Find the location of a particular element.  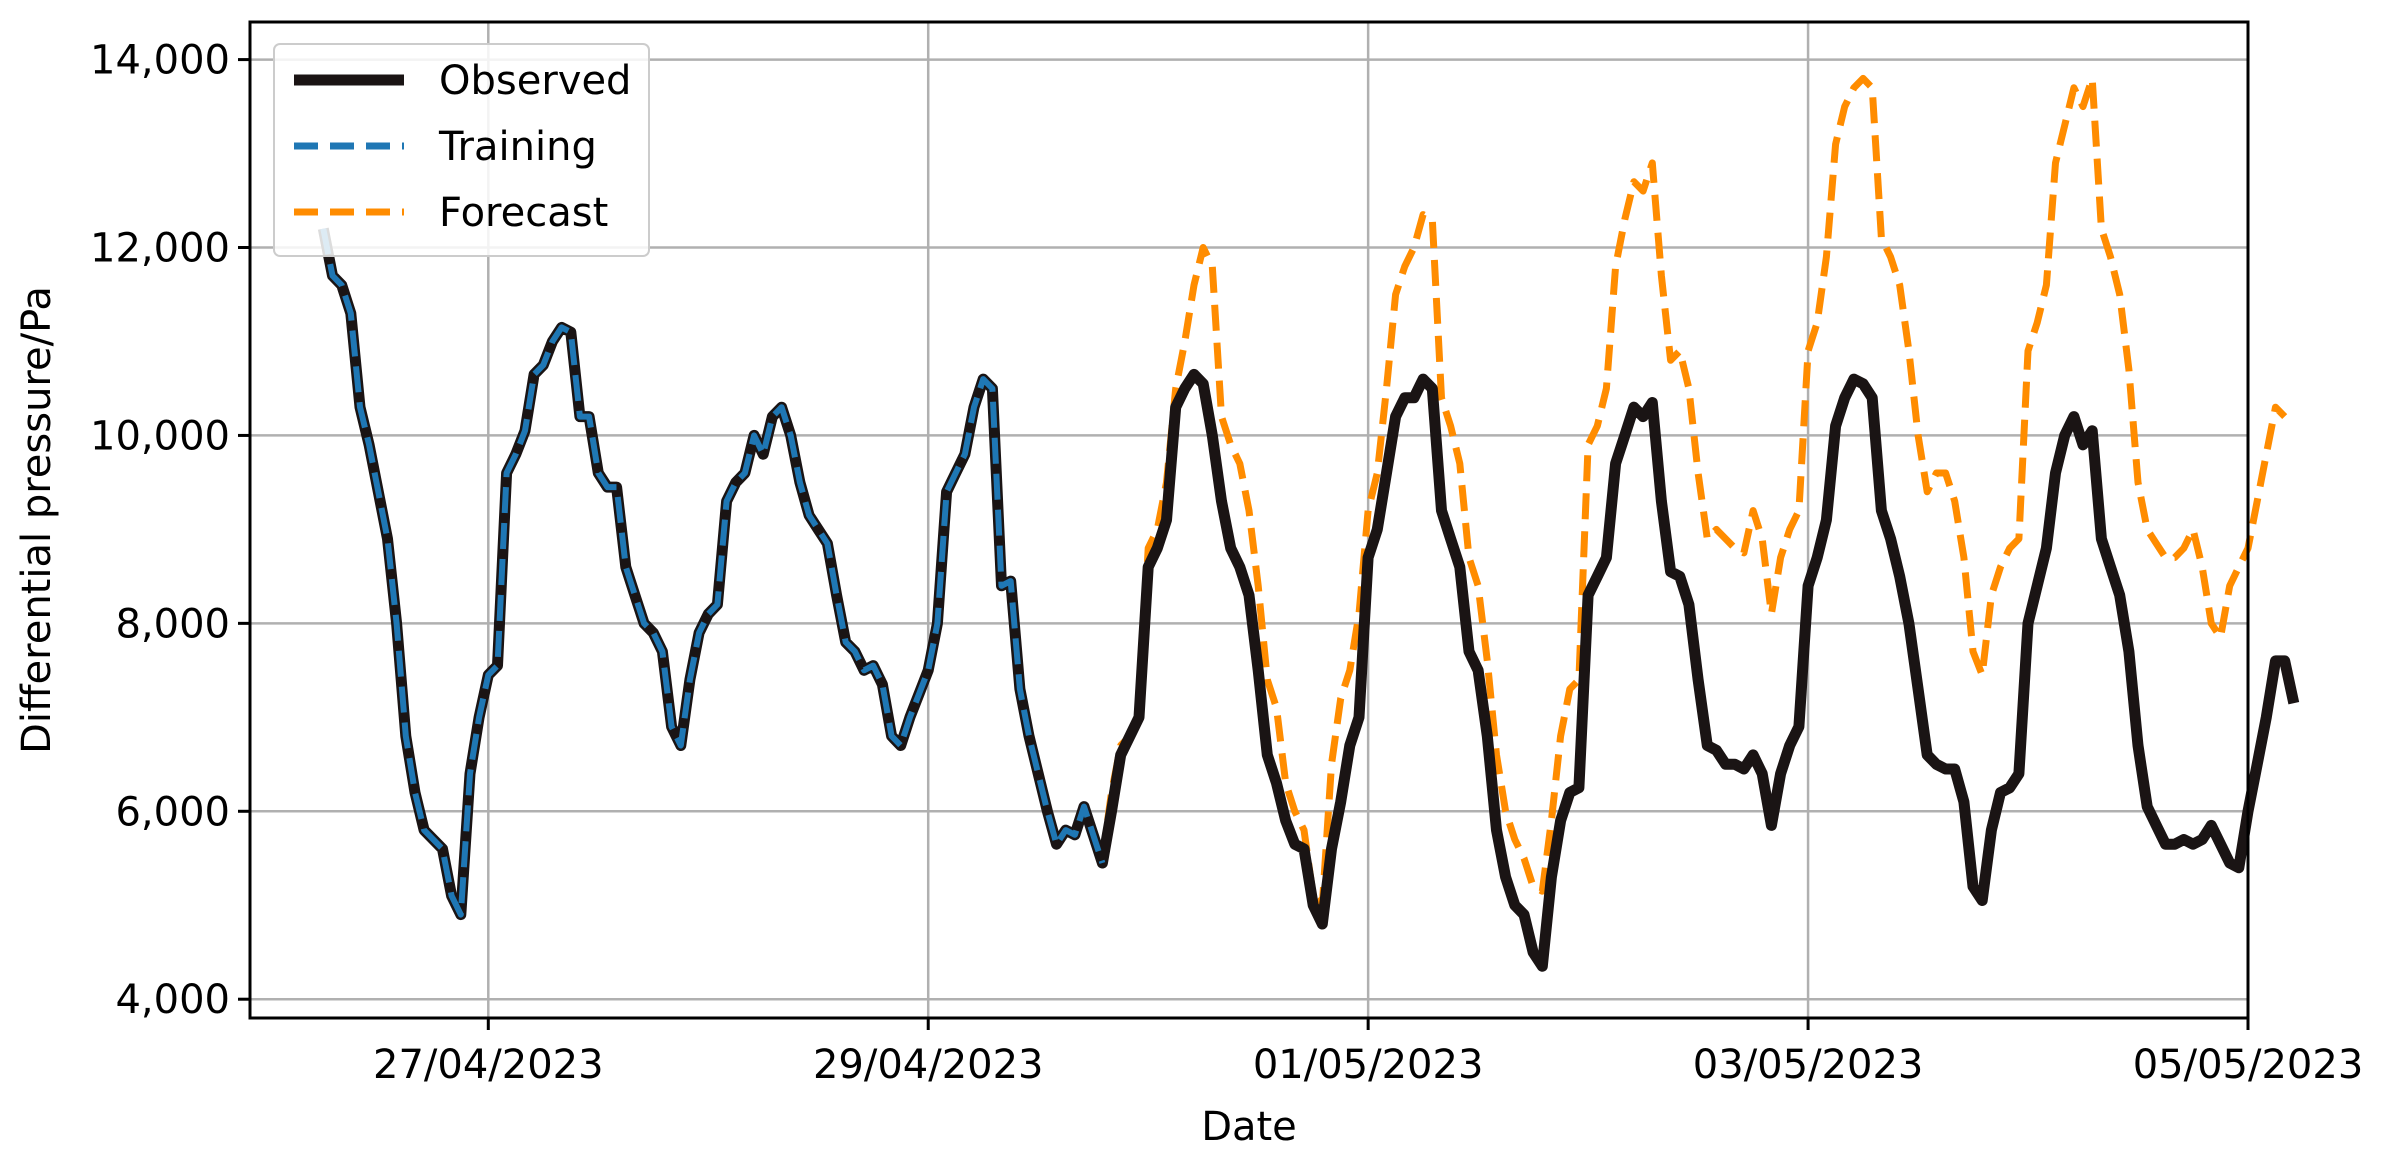

y-tick-label: 8,000 is located at coordinates (172, 624).